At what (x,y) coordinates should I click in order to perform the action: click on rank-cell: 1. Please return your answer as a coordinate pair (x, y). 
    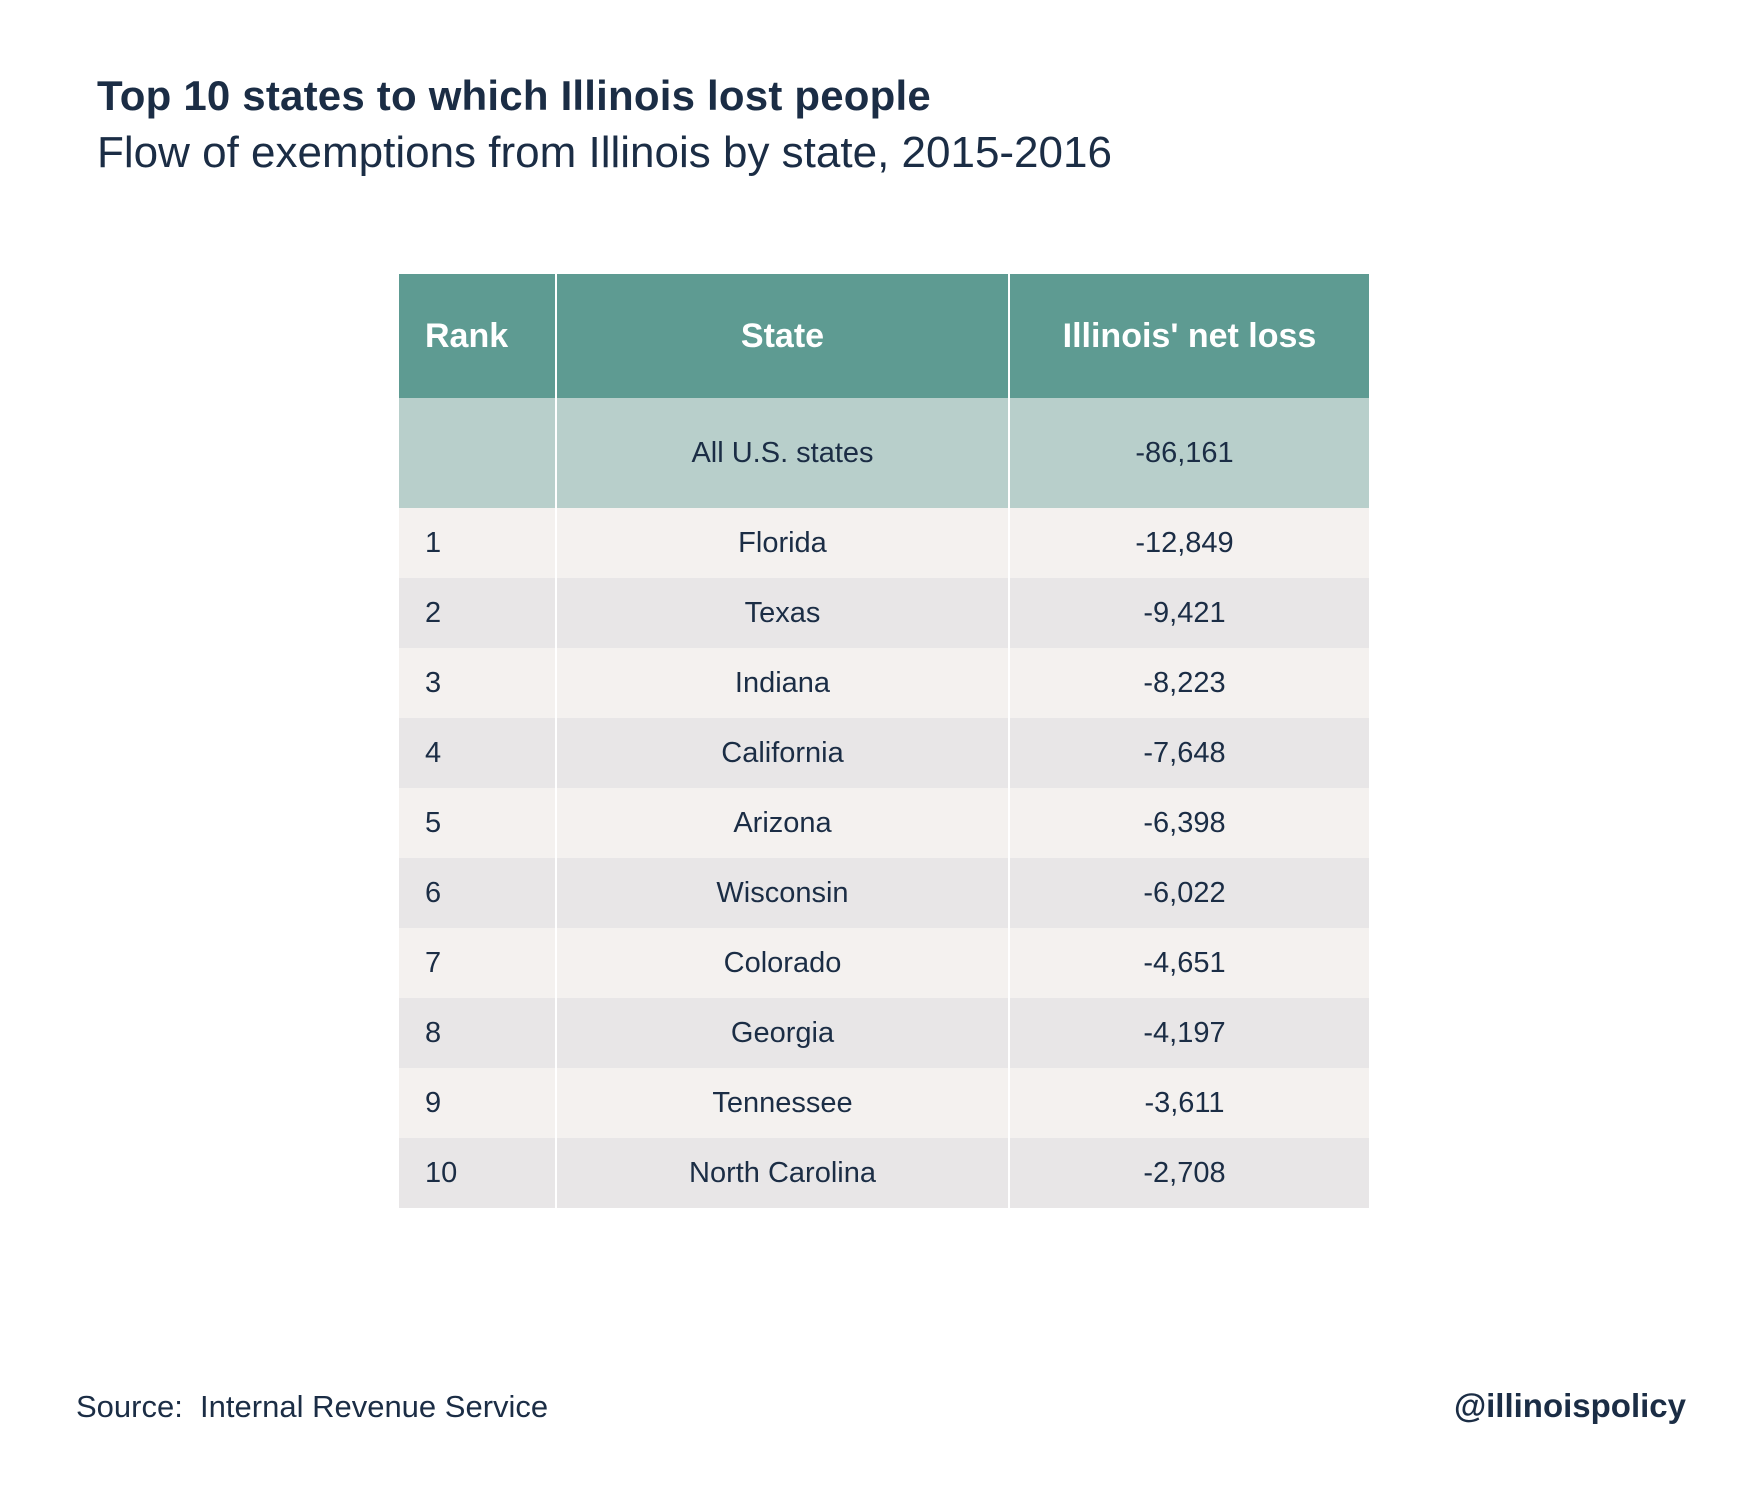
    Looking at the image, I should click on (478, 543).